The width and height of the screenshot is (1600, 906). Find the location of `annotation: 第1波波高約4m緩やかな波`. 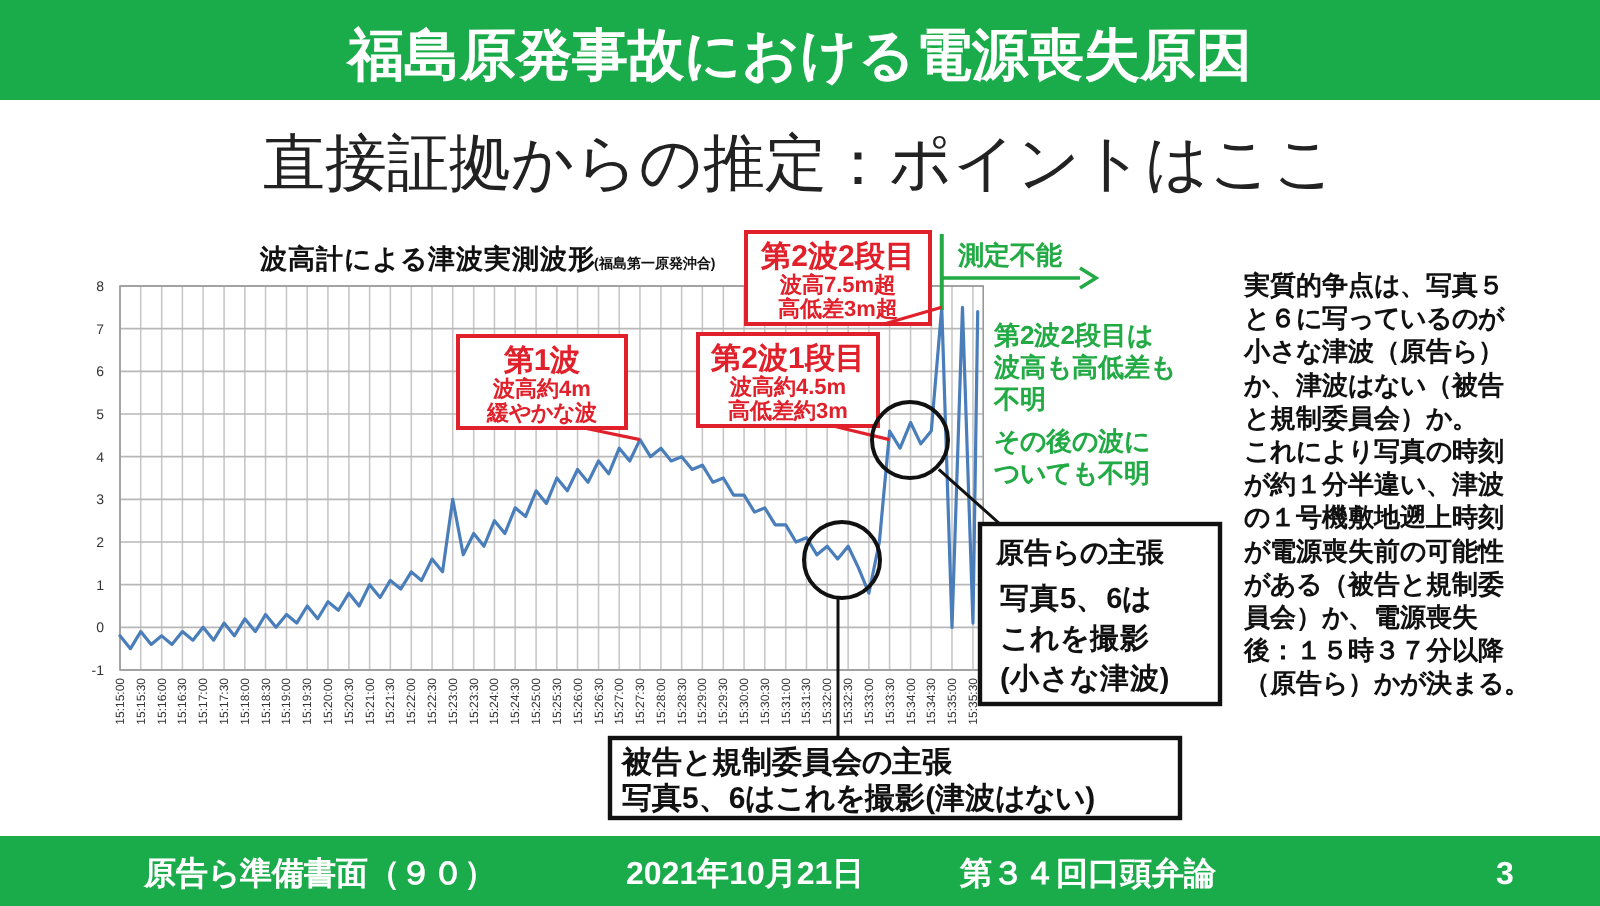

annotation: 第1波波高約4m緩やかな波 is located at coordinates (542, 385).